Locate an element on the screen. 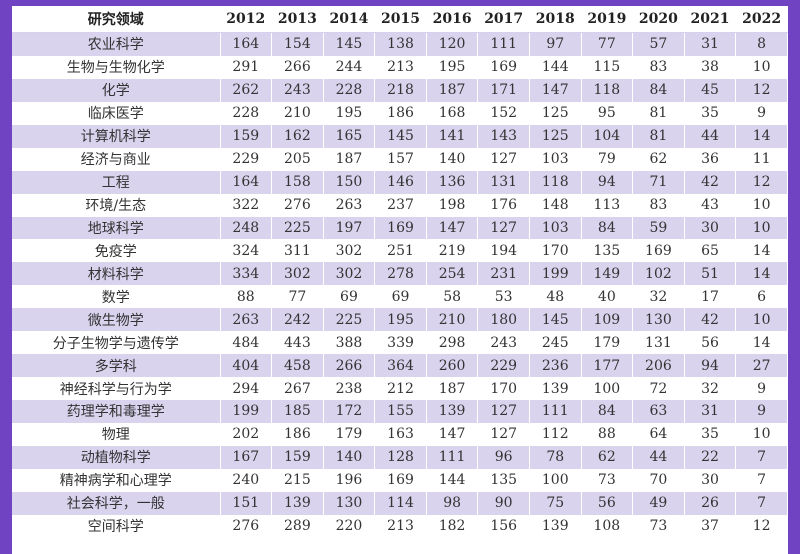 The width and height of the screenshot is (800, 554). value-cell: 262 is located at coordinates (246, 90).